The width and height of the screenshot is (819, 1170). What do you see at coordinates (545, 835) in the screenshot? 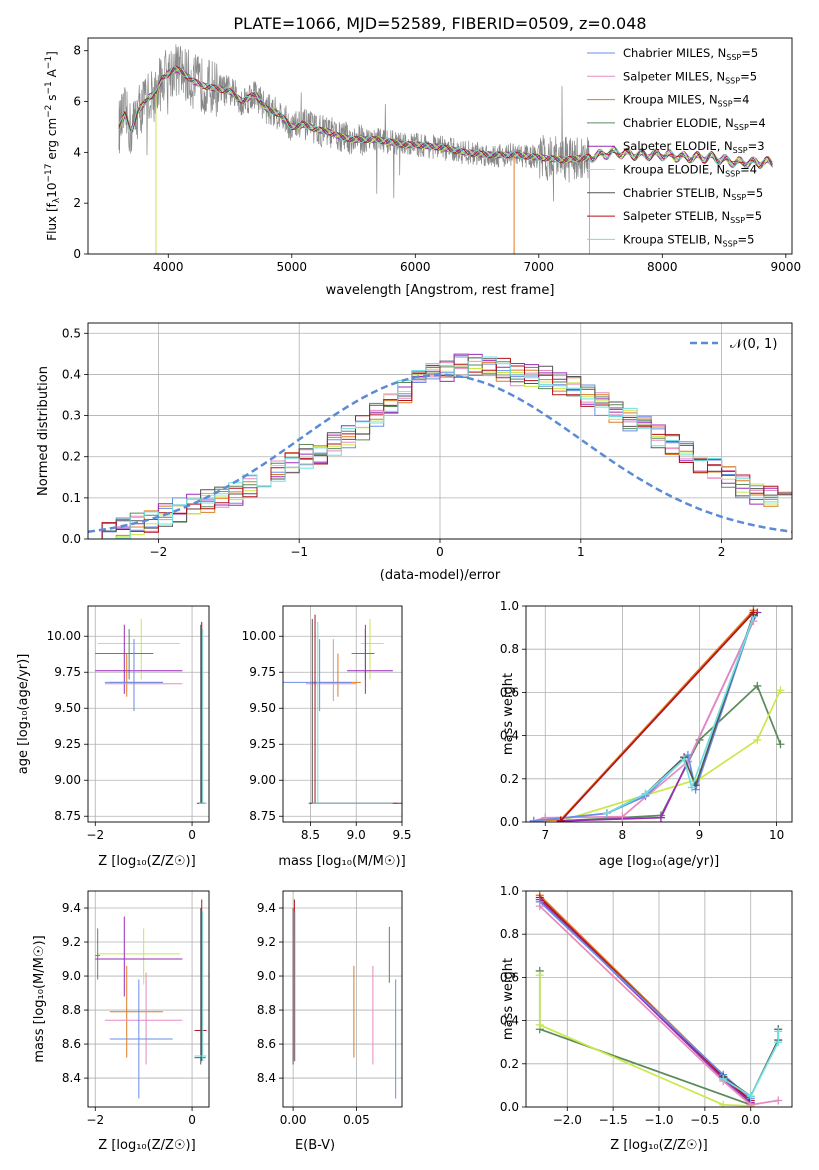
I see `x-tick-label: 7` at bounding box center [545, 835].